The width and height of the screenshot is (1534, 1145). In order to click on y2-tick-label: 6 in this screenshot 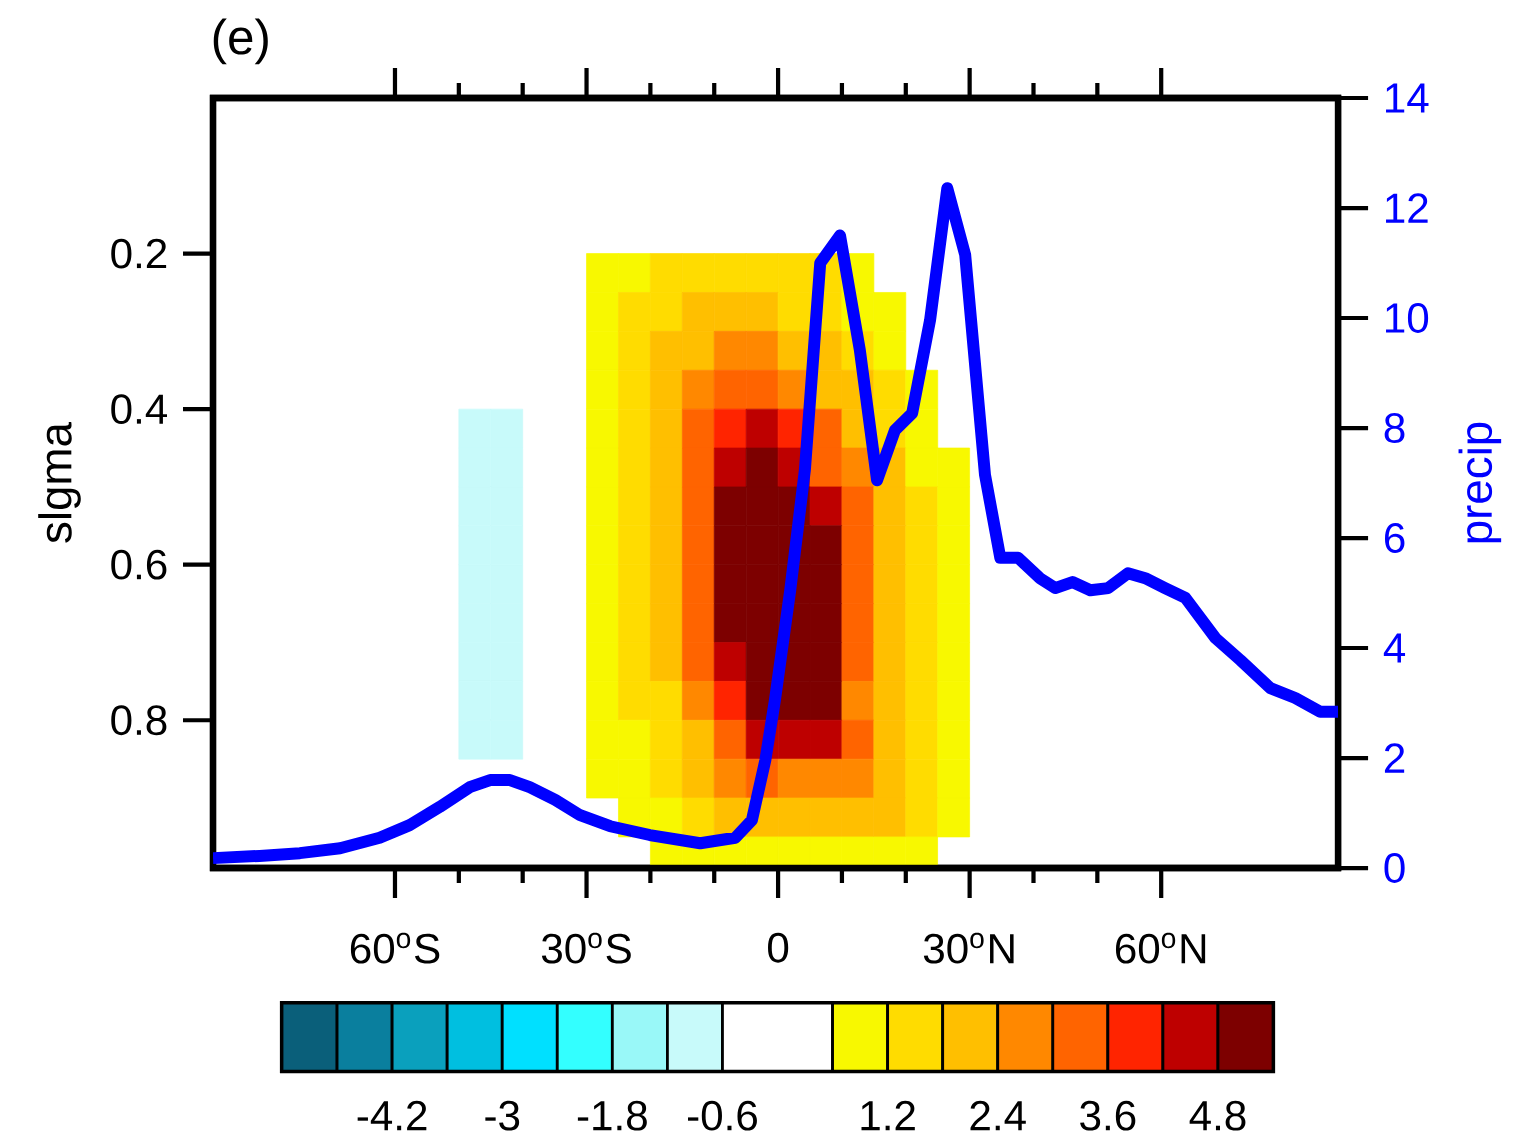, I will do `click(1394, 538)`.